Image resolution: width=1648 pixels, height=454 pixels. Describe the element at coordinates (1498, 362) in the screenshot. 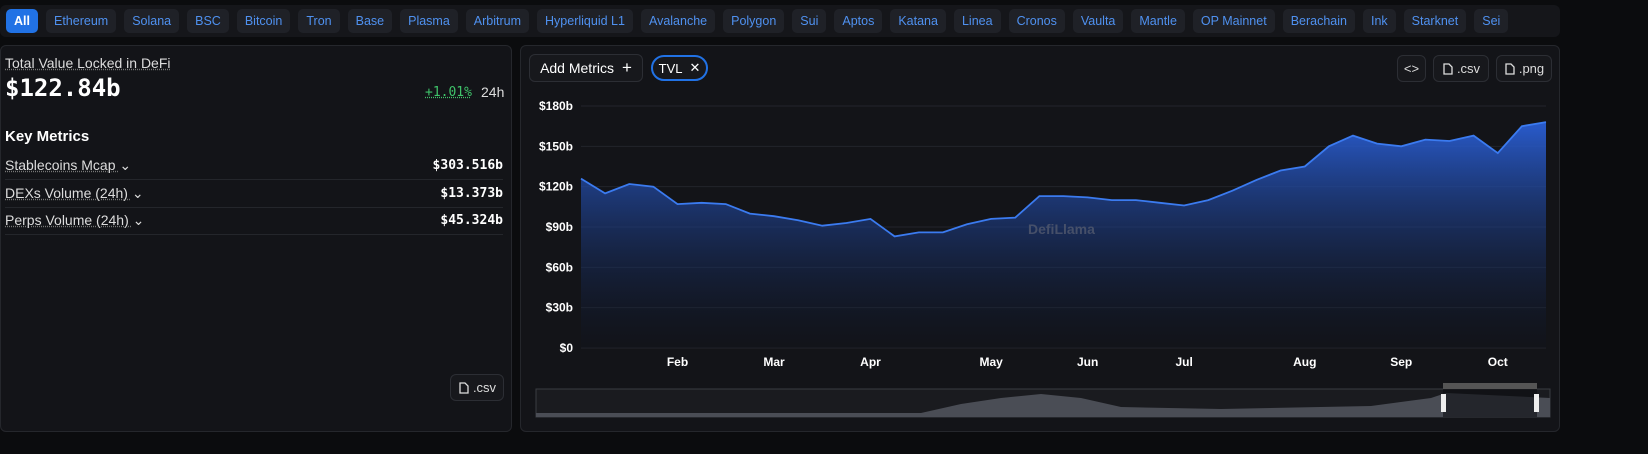

I see `x-tick-label: Oct` at that location.